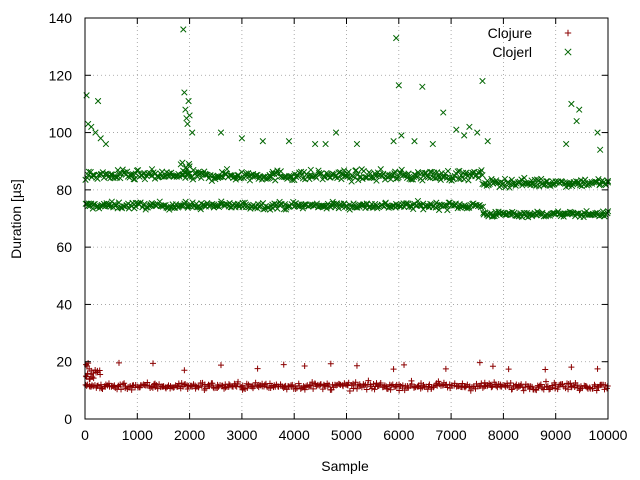  I want to click on legend-label-clojerl: Clojerl, so click(512, 52).